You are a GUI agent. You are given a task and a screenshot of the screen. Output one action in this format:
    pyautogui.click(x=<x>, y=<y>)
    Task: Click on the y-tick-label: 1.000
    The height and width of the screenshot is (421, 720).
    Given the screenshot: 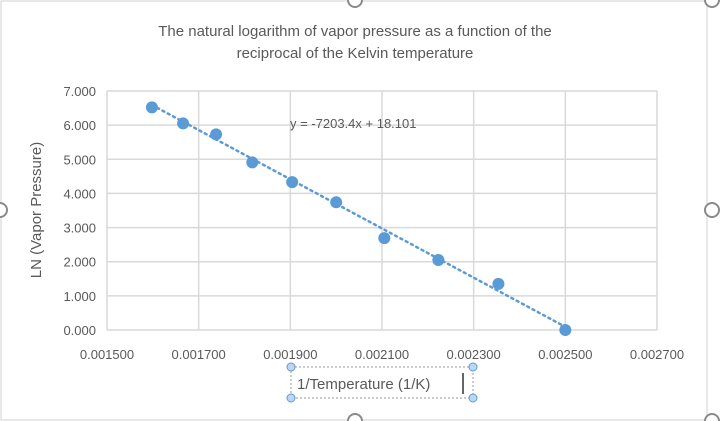 What is the action you would take?
    pyautogui.click(x=79, y=296)
    